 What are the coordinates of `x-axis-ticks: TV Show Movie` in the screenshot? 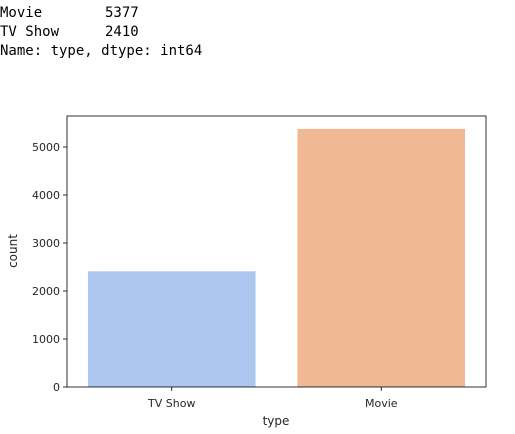 It's located at (272, 398).